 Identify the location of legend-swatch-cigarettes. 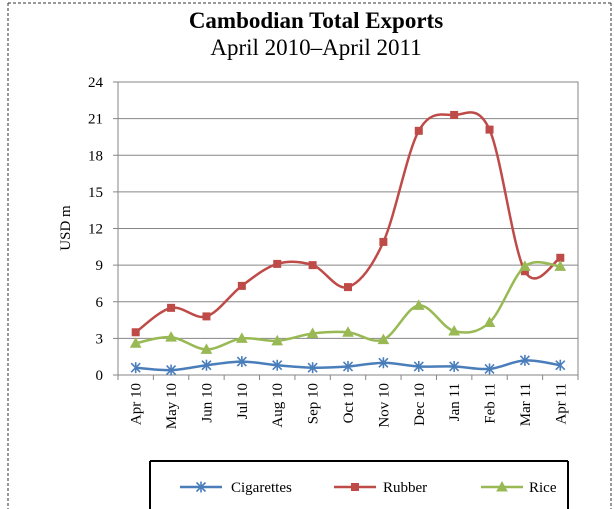
(201, 487).